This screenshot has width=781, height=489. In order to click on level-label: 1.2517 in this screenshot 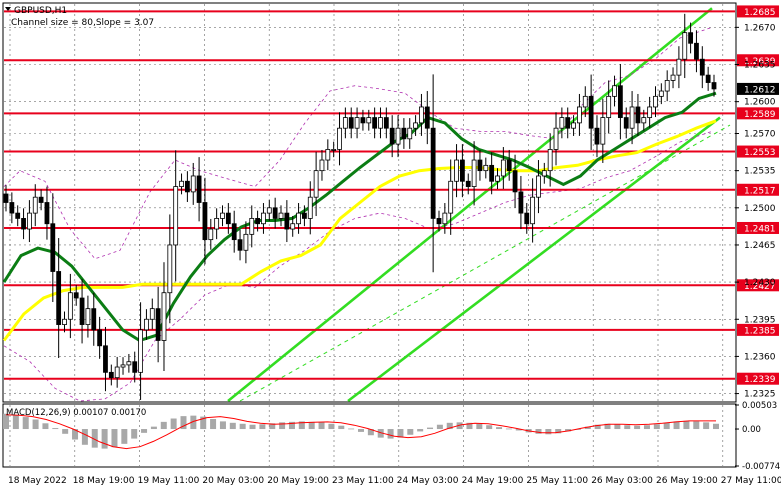, I will do `click(760, 191)`.